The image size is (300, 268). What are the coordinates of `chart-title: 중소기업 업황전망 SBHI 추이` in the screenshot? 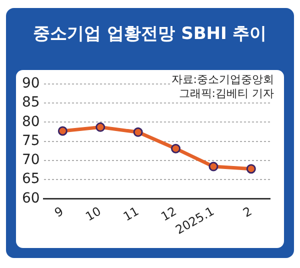 It's located at (150, 34).